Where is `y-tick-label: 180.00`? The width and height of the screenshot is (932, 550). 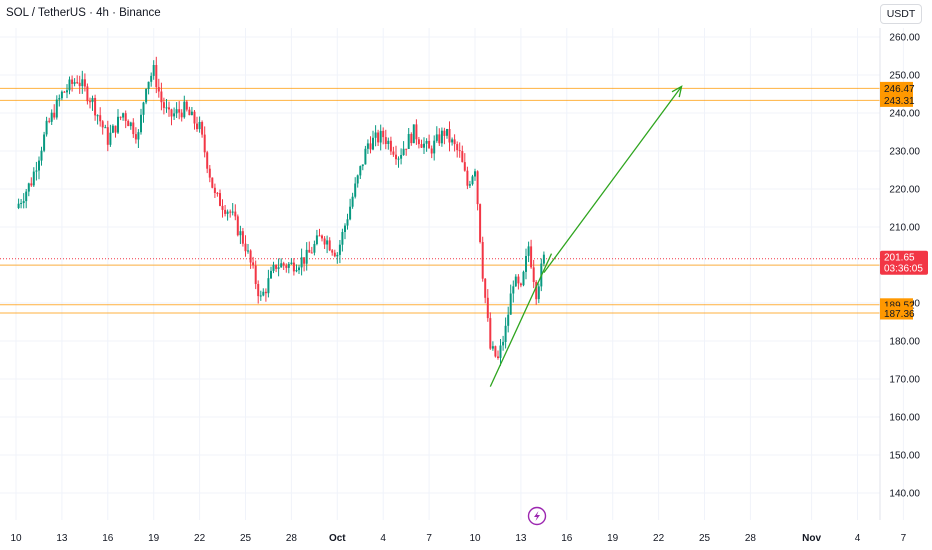 y-tick-label: 180.00 is located at coordinates (904, 342).